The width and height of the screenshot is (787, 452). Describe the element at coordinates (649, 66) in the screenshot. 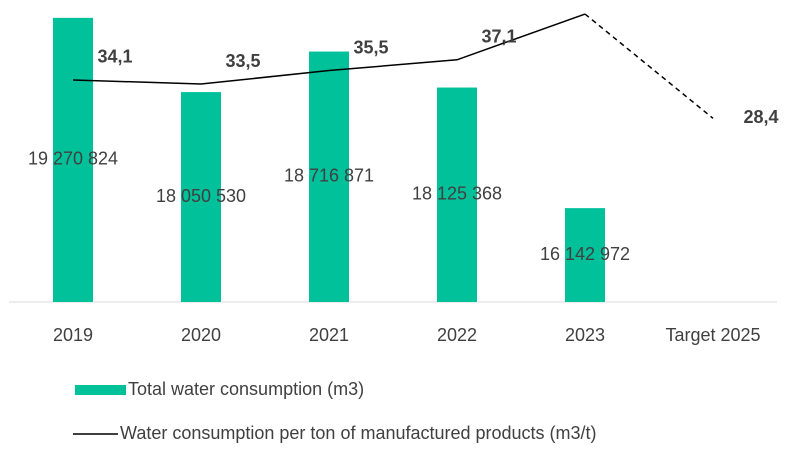

I see `projection-line` at that location.